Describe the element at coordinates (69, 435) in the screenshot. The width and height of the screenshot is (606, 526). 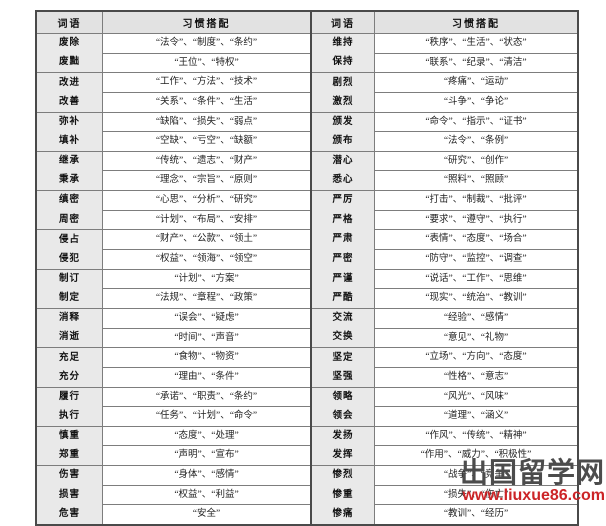
I see `word-cell: 慎重` at that location.